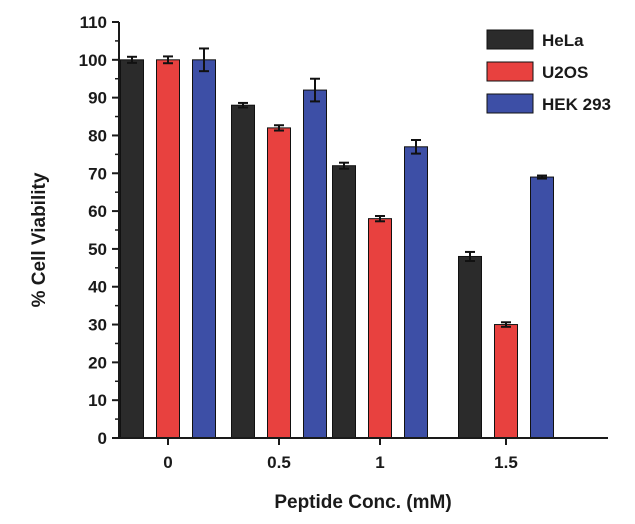 The height and width of the screenshot is (524, 635). I want to click on y-tick-label: 70, so click(97, 173).